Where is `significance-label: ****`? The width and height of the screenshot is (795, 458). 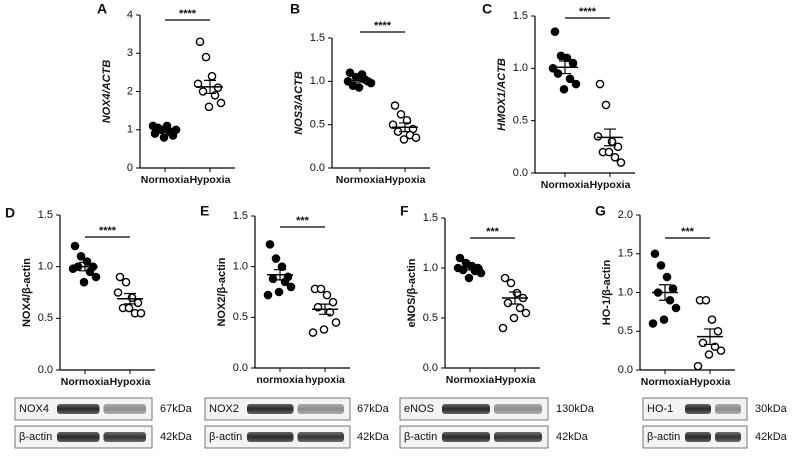
significance-label: **** is located at coordinates (108, 231).